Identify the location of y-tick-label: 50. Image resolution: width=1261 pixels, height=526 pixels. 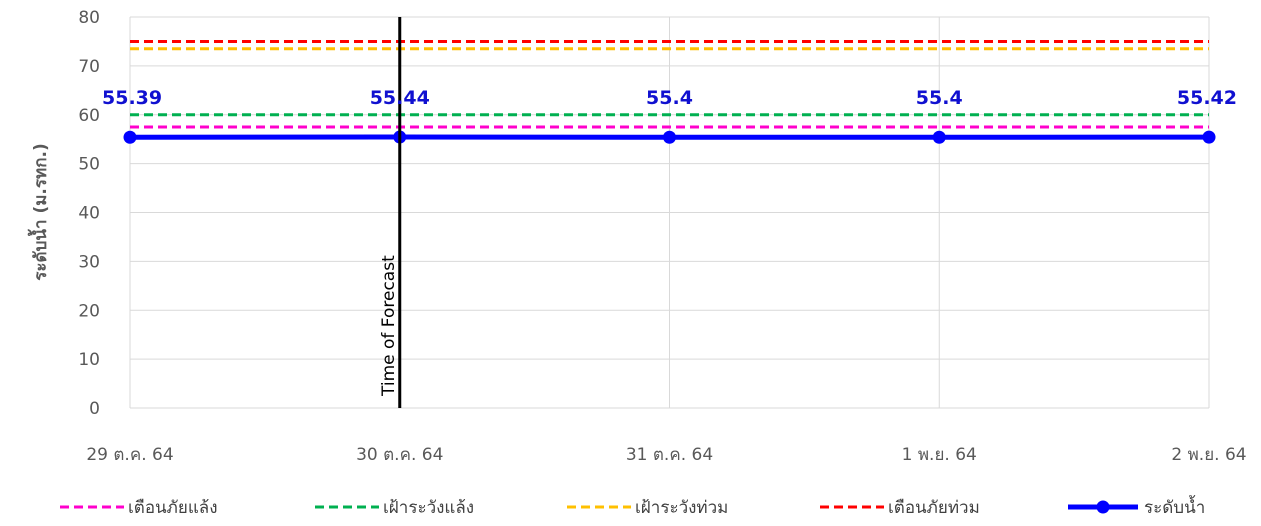
(89, 165).